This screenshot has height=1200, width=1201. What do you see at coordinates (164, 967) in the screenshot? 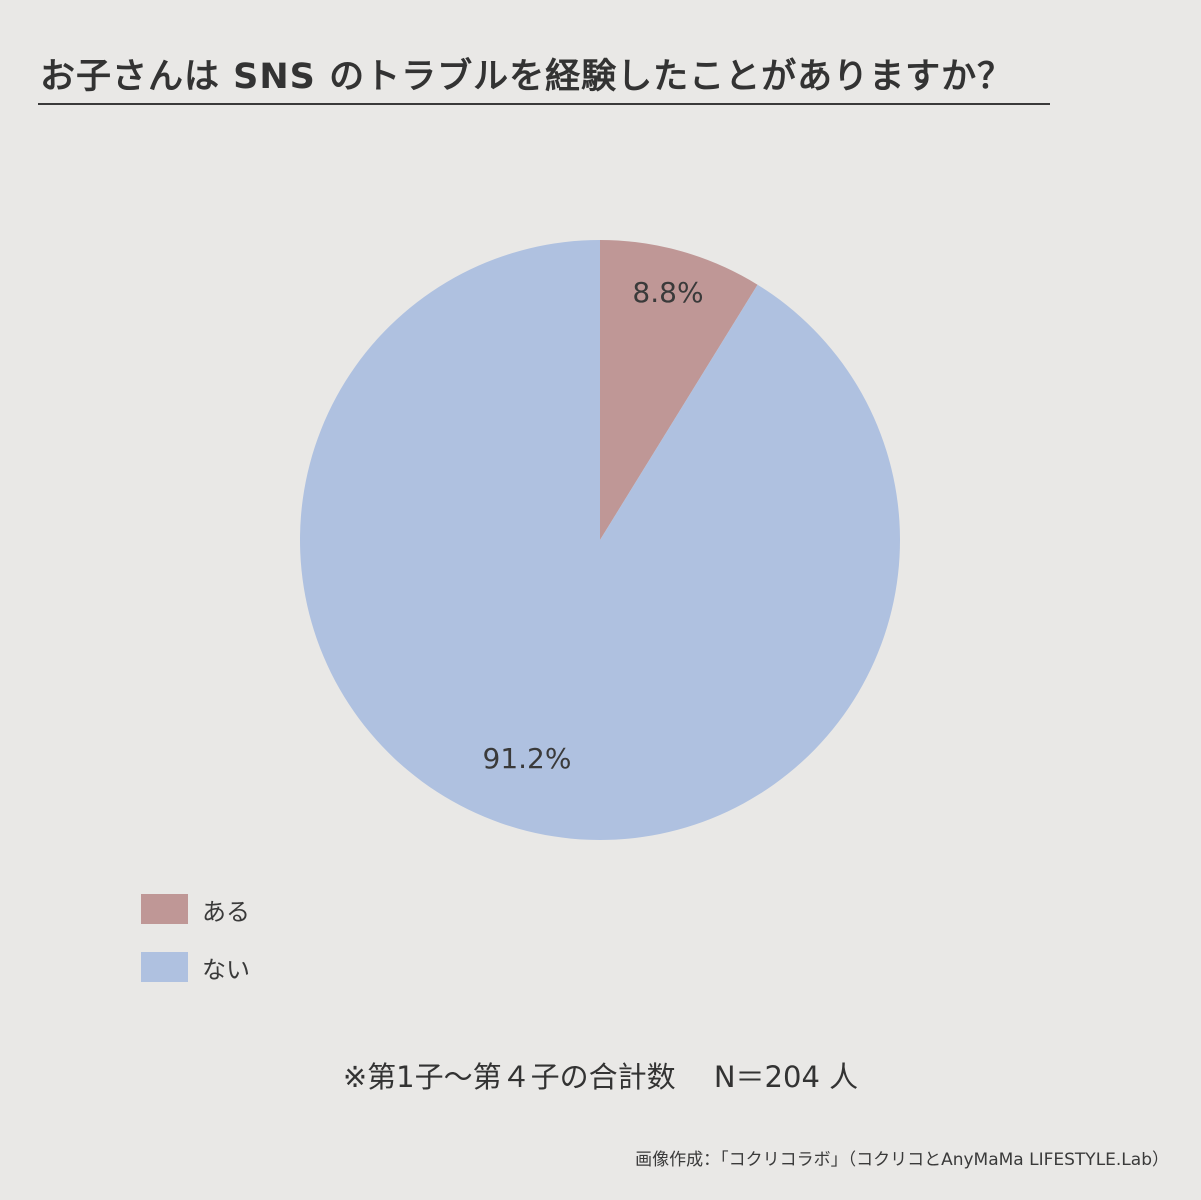
I see `legend-swatch-nai` at bounding box center [164, 967].